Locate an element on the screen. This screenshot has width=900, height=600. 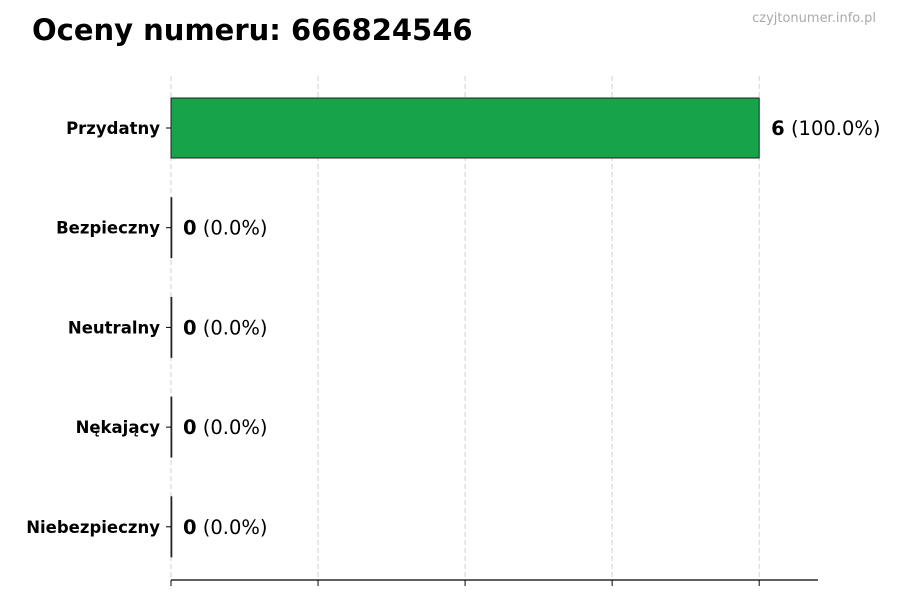
category-label: Nękający is located at coordinates (118, 427).